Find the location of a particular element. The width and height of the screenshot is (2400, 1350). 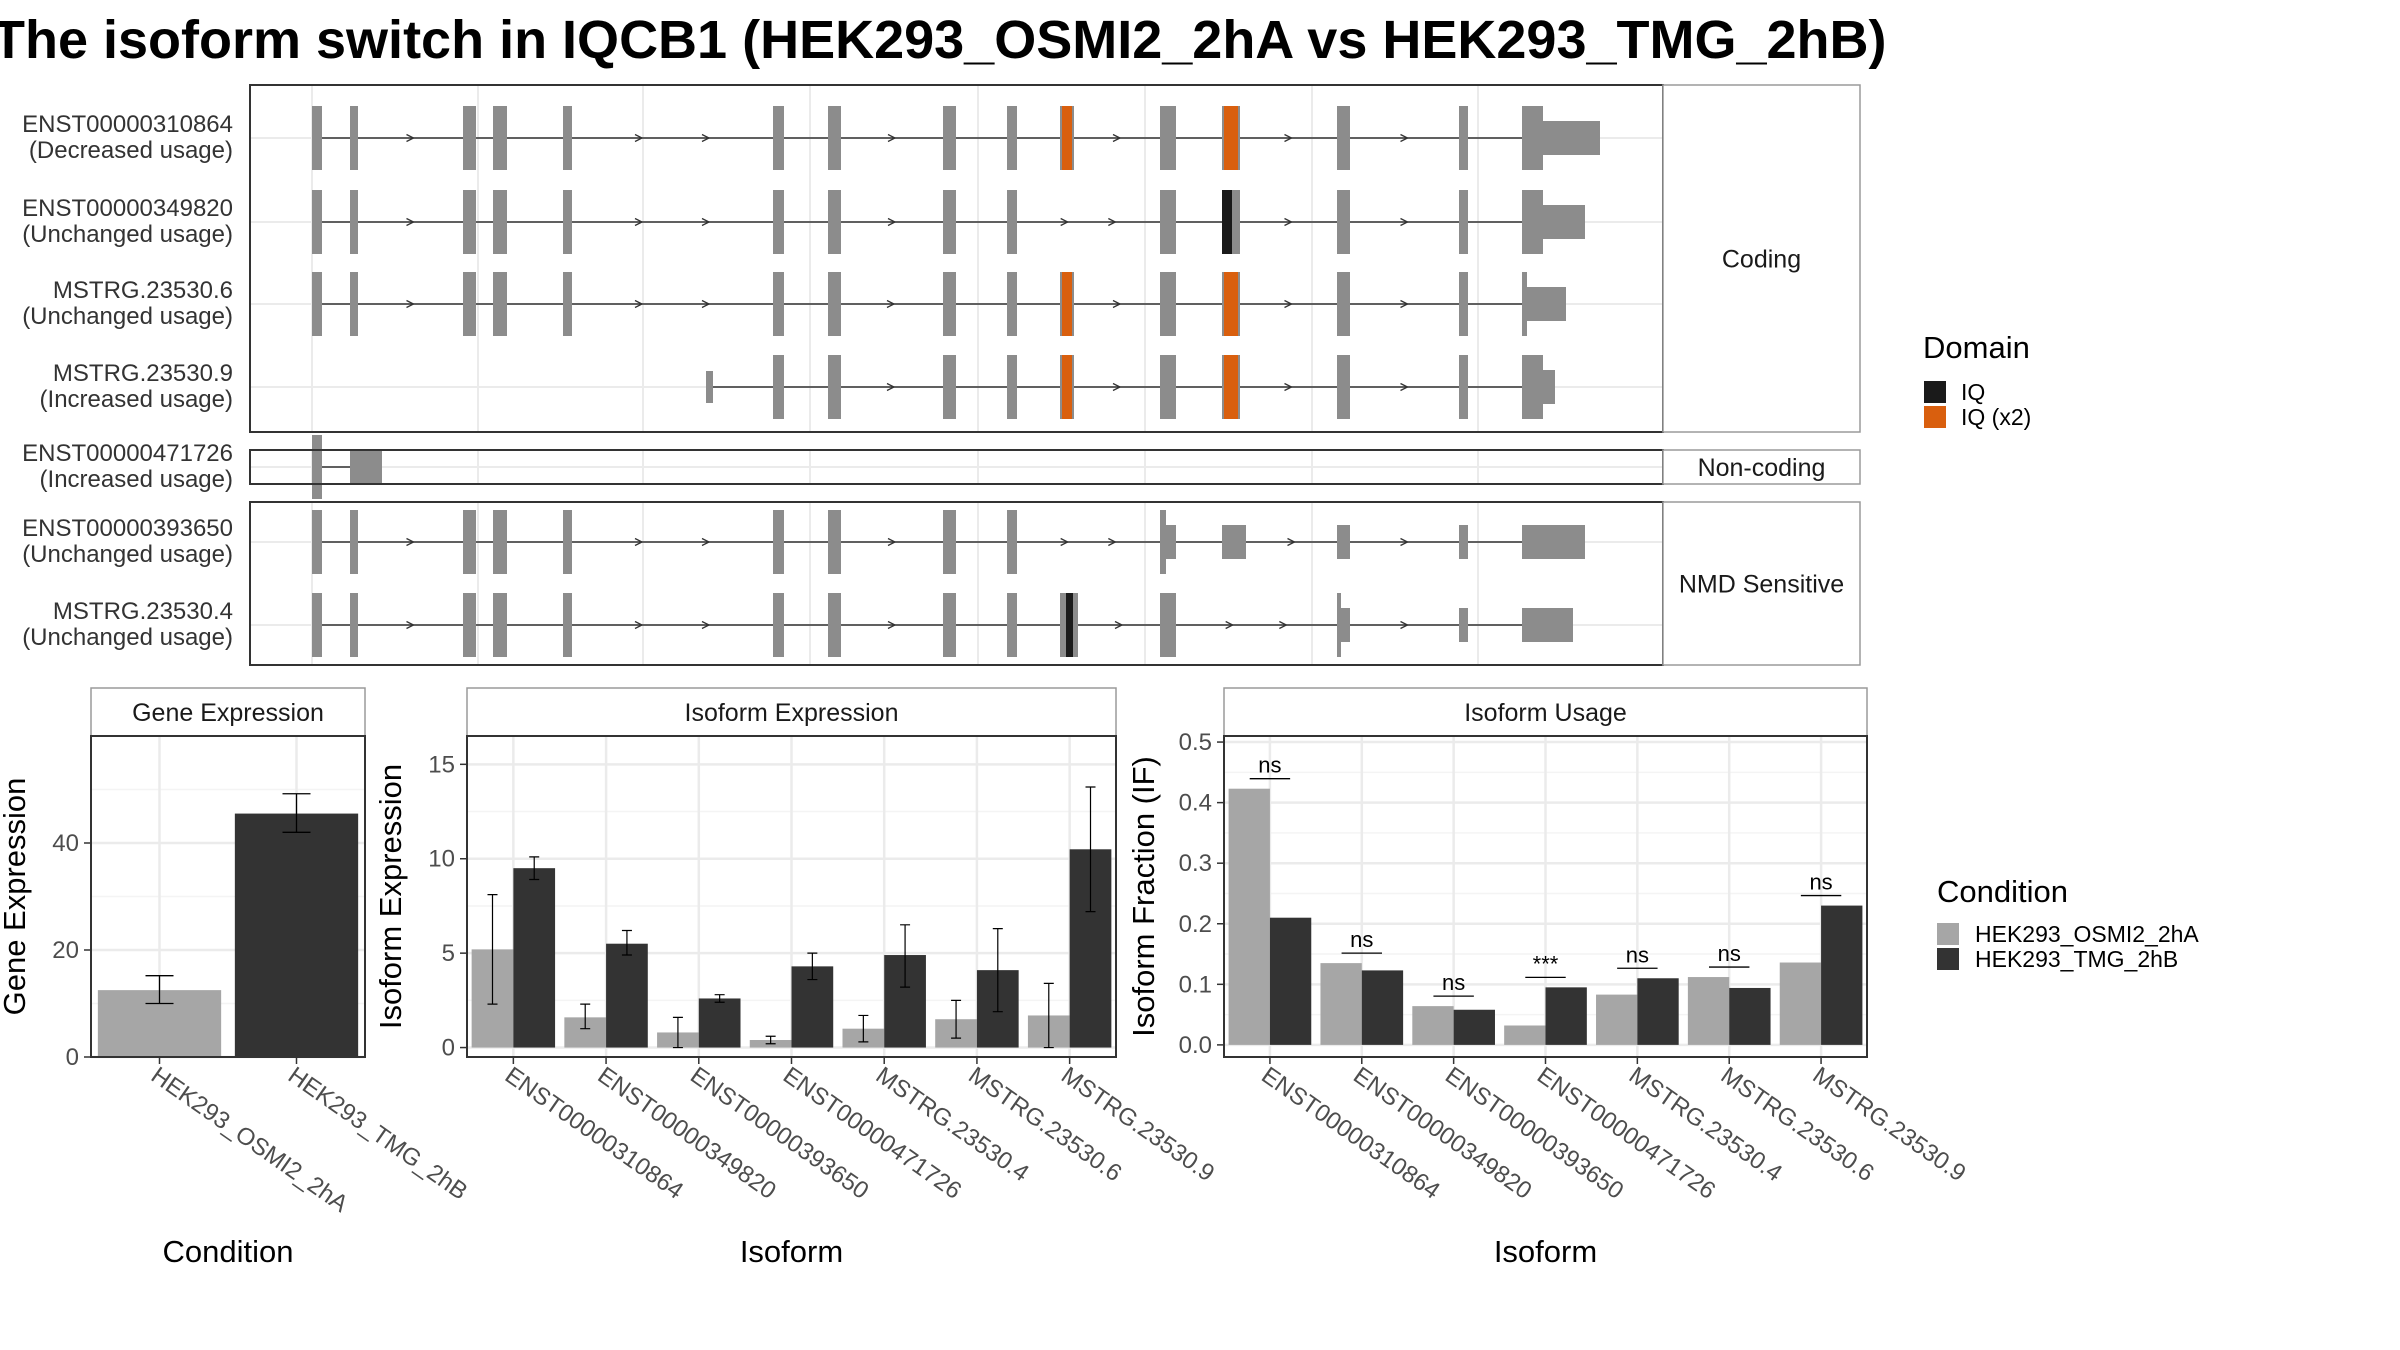

iq-domain-exon is located at coordinates (1069, 625).